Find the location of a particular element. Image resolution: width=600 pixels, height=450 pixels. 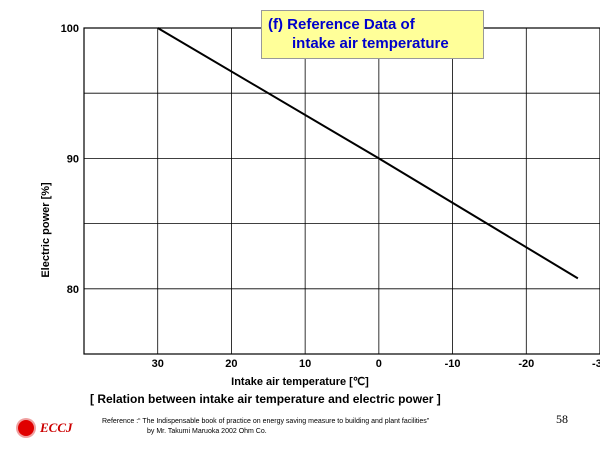

chart-title-line-1: (f) Reference Data of is located at coordinates (341, 24).